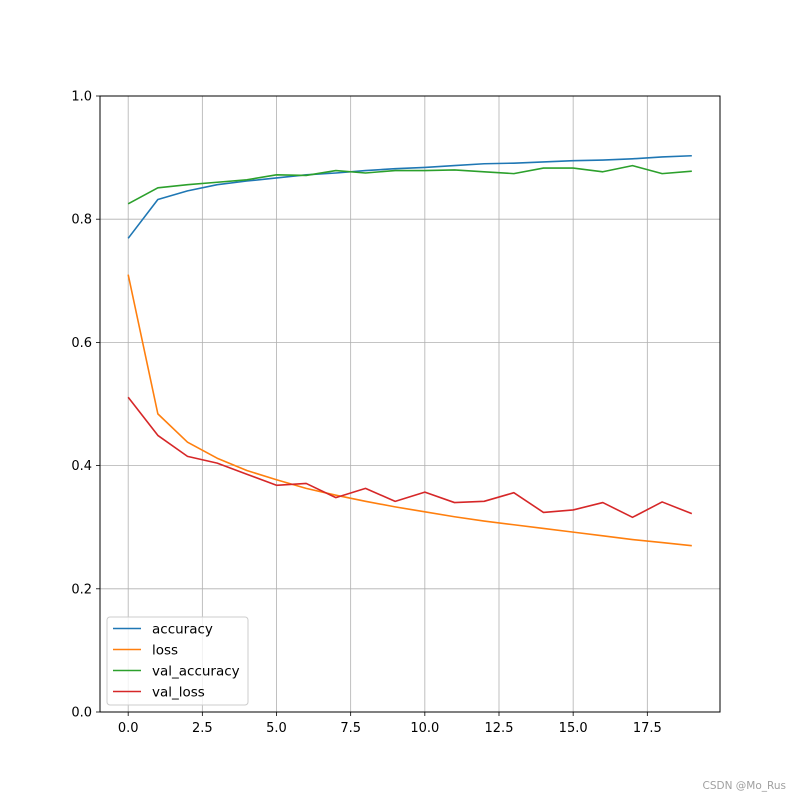 The image size is (800, 800). I want to click on y-tick-label: 0.8, so click(81, 220).